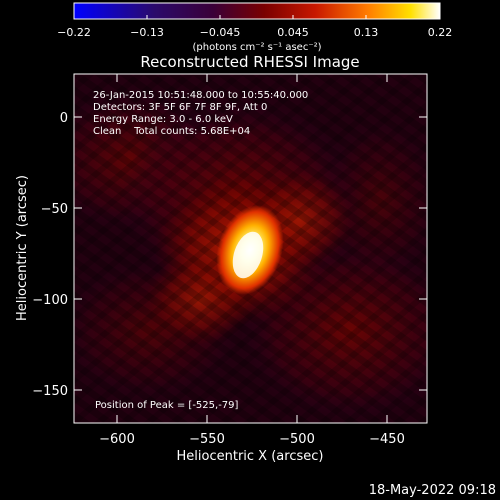  What do you see at coordinates (293, 32) in the screenshot?
I see `colorbar-tick-label: 0.045` at bounding box center [293, 32].